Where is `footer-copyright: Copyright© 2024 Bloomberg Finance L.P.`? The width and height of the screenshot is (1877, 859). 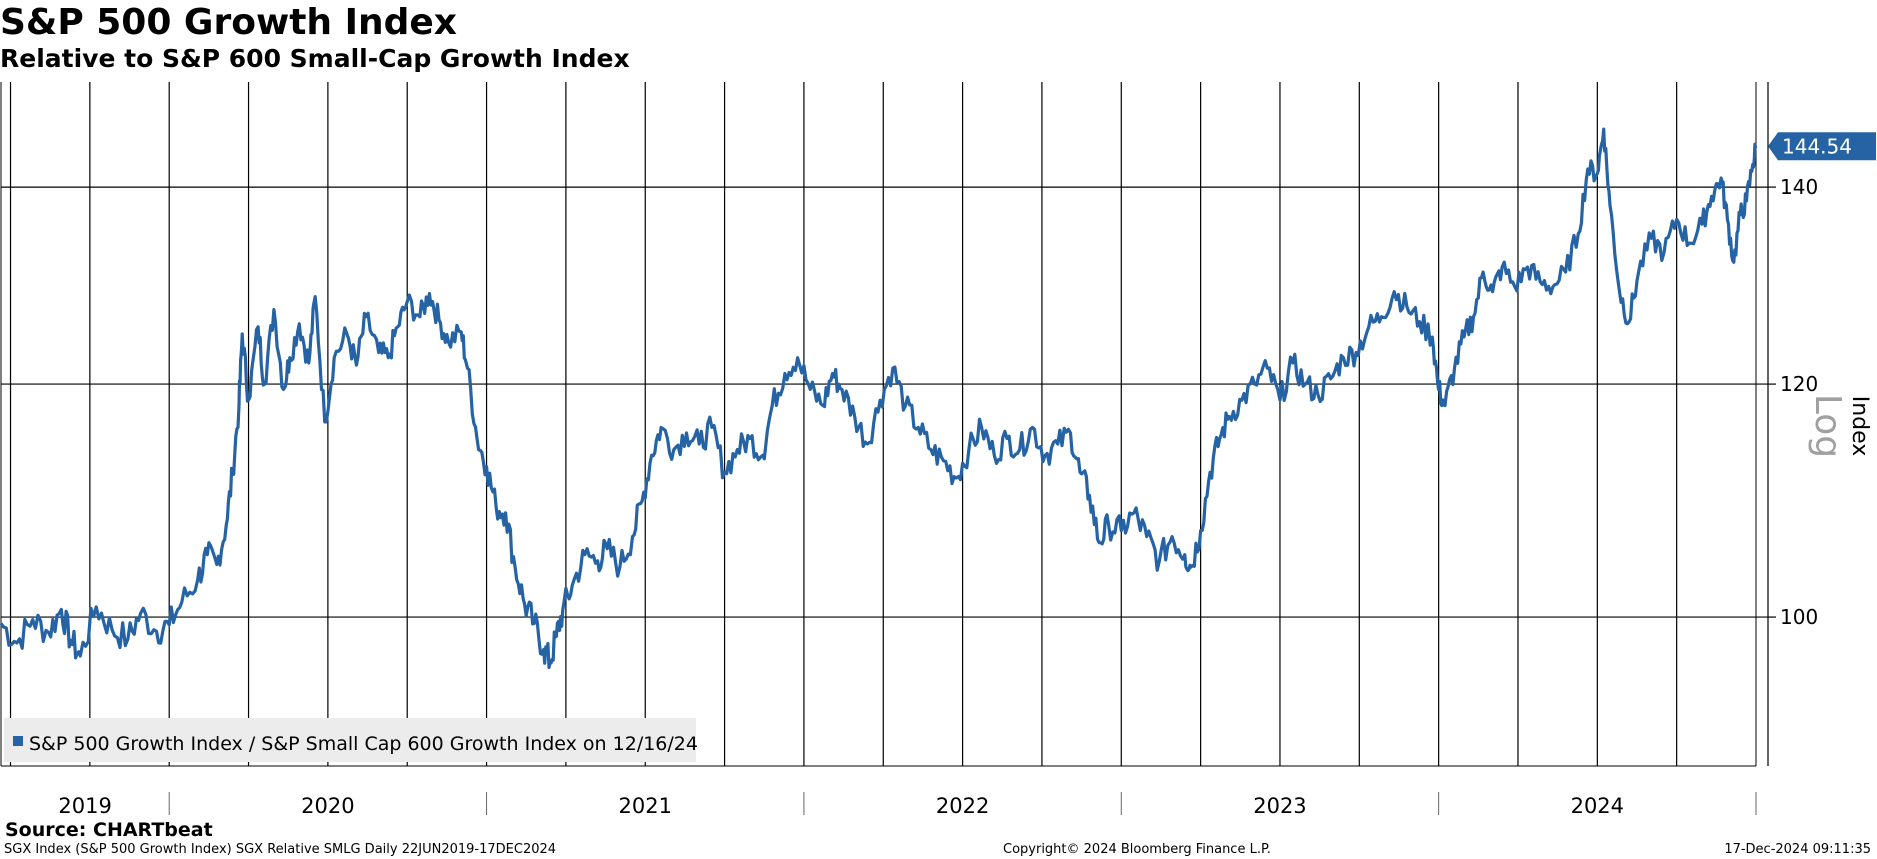
footer-copyright: Copyright© 2024 Bloomberg Finance L.P. is located at coordinates (1137, 849).